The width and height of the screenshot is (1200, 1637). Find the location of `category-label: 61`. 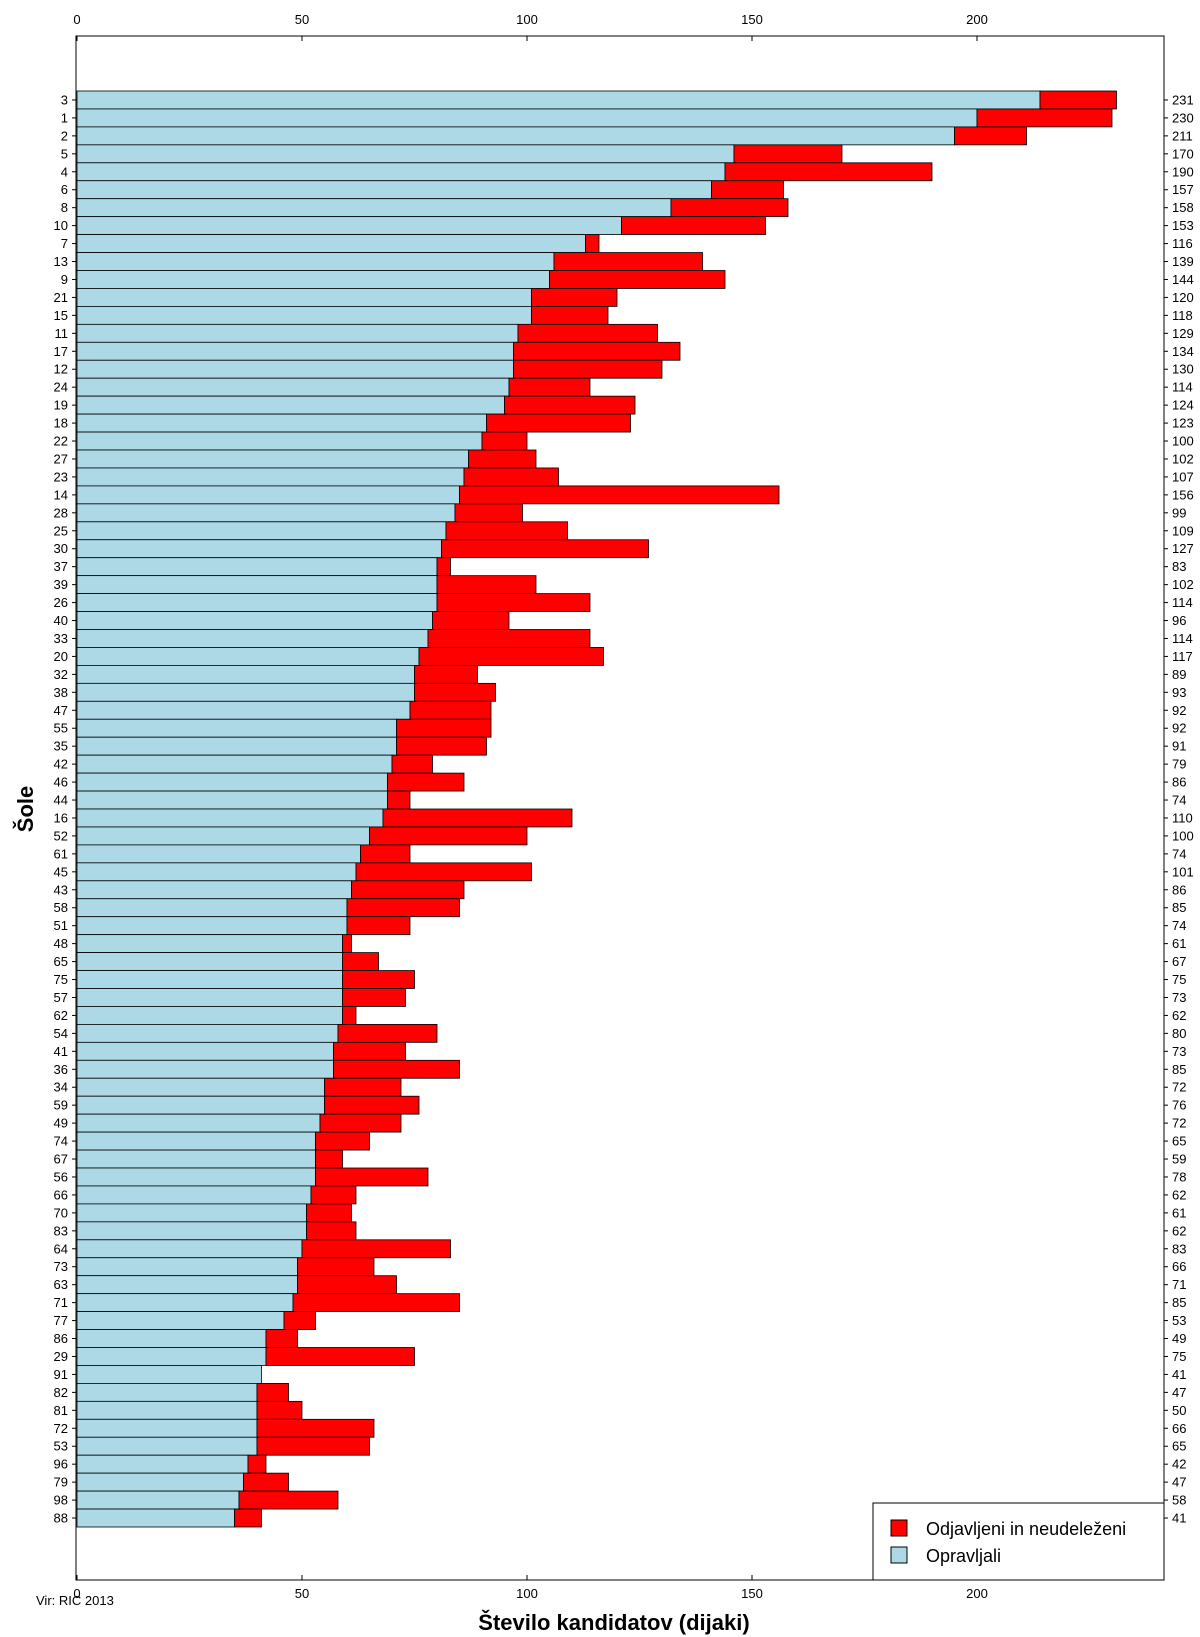

category-label: 61 is located at coordinates (61, 853).